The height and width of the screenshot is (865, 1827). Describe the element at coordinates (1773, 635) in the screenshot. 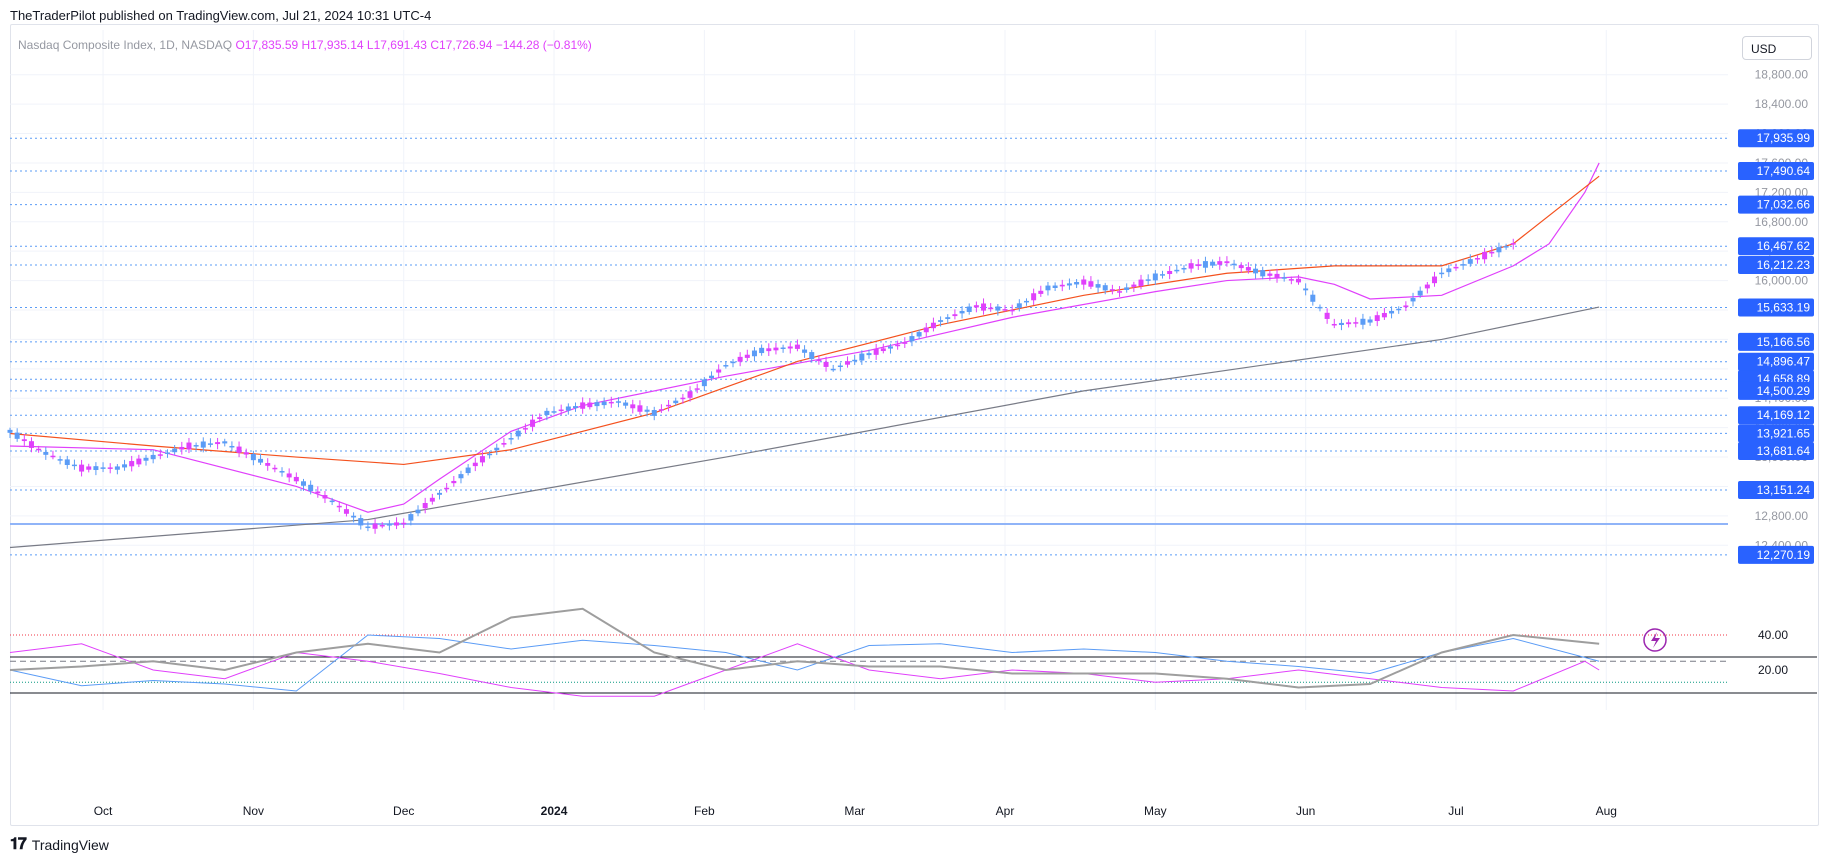

I see `oscillator-tick-label: 40.00` at that location.